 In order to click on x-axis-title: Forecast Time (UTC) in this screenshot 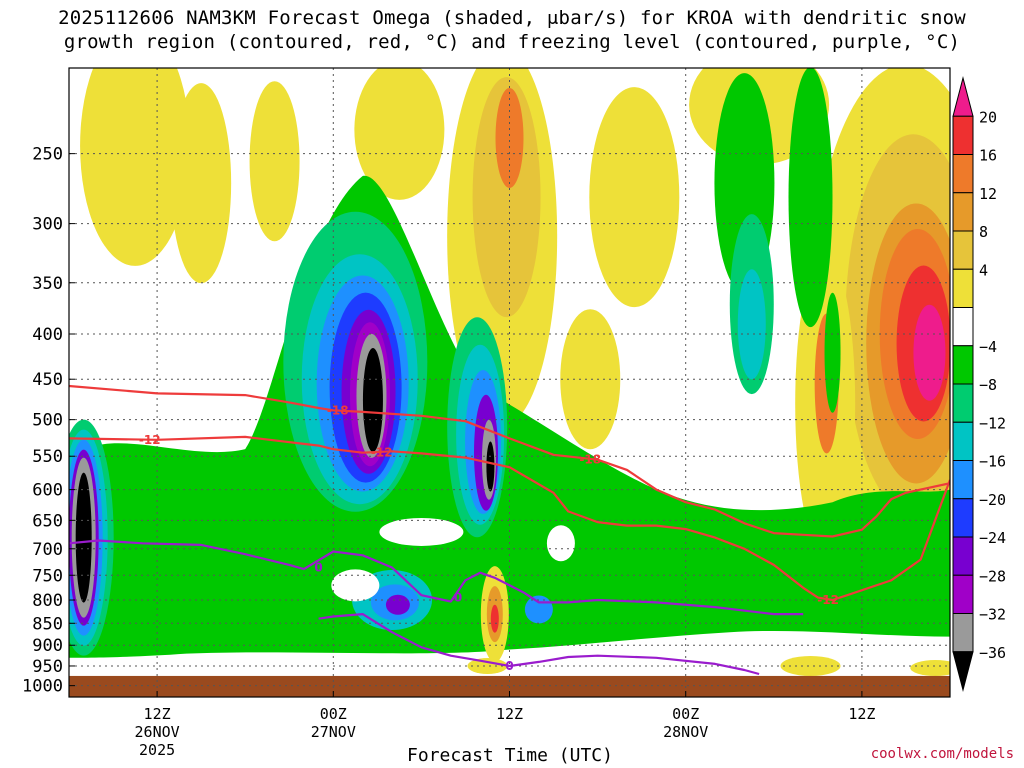, I will do `click(510, 755)`.